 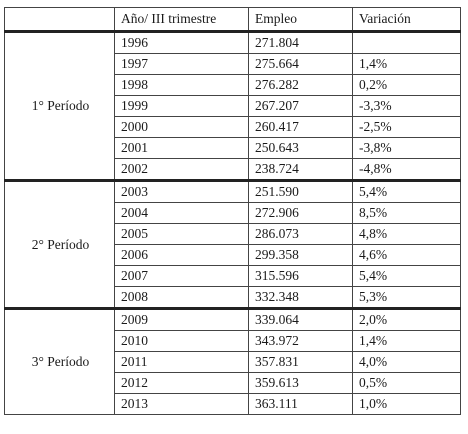 What do you see at coordinates (181, 19) in the screenshot?
I see `header-year: Año/ III trimestre` at bounding box center [181, 19].